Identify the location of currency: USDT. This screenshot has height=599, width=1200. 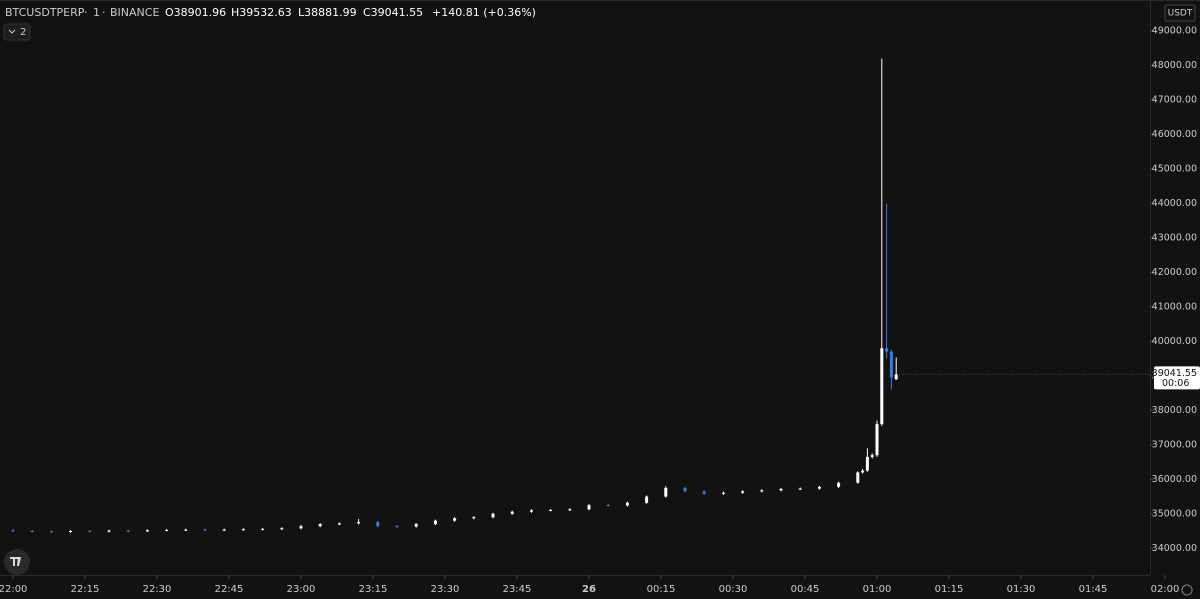
(1180, 14).